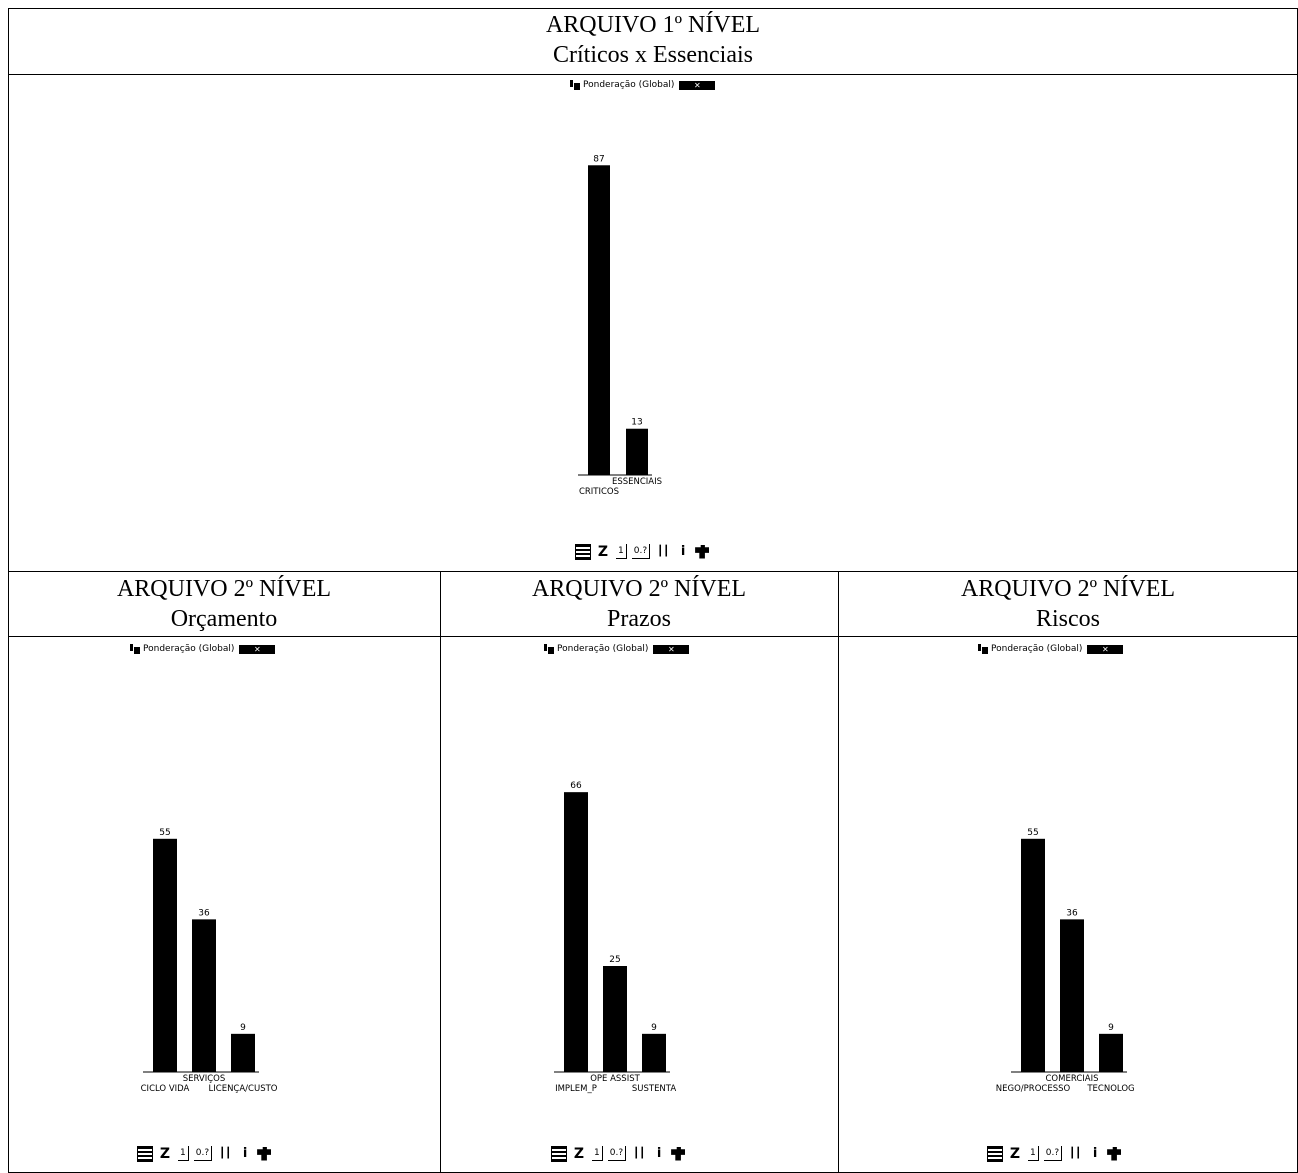 This screenshot has width=1298, height=1173. What do you see at coordinates (637, 451) in the screenshot?
I see `bar-ESSENCIAIS` at bounding box center [637, 451].